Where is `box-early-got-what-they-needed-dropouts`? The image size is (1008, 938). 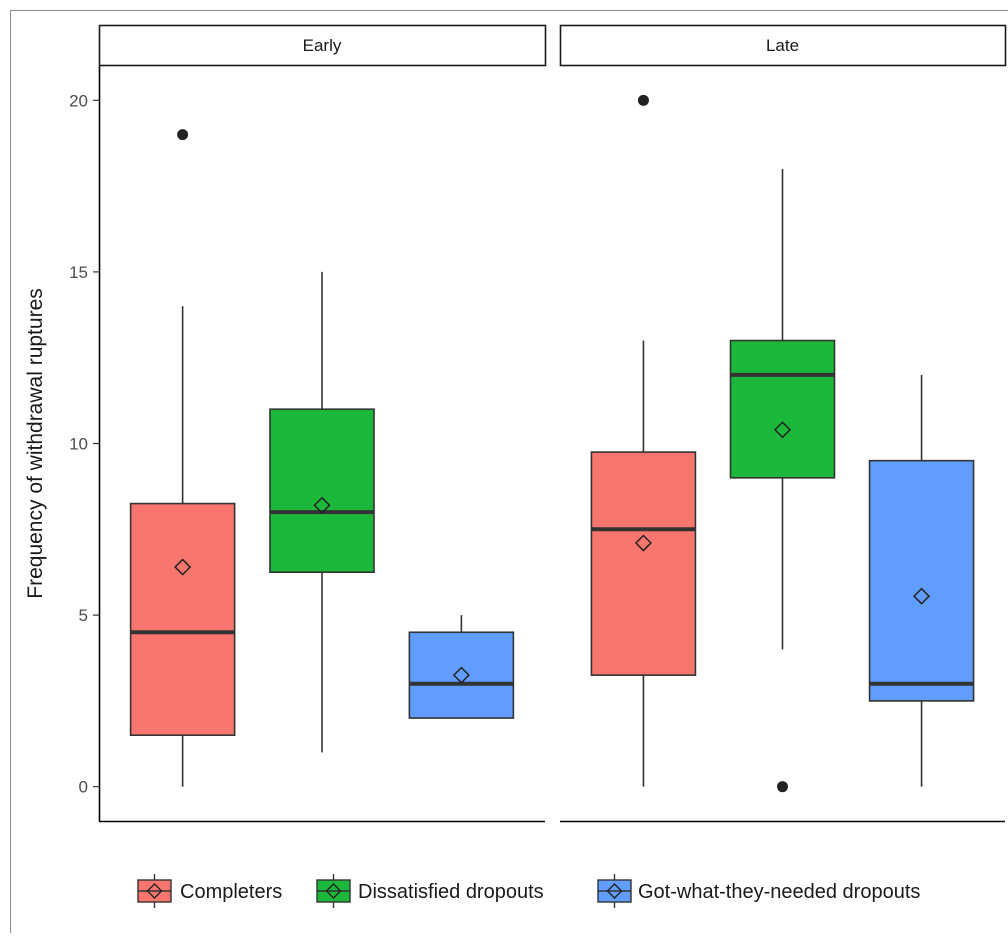 box-early-got-what-they-needed-dropouts is located at coordinates (461, 666).